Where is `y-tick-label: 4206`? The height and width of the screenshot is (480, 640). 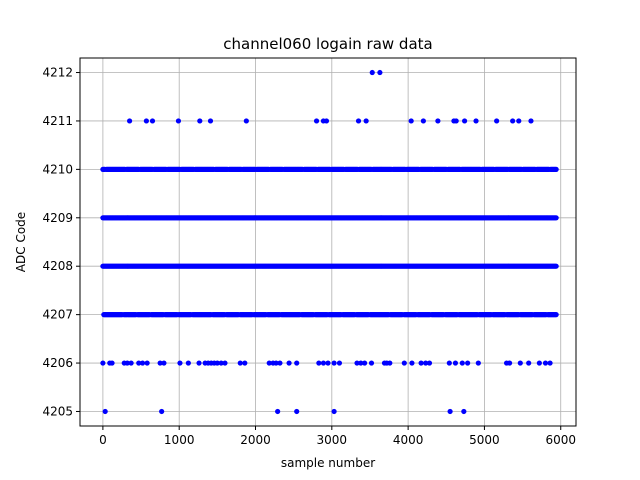 y-tick-label: 4206 is located at coordinates (57, 363).